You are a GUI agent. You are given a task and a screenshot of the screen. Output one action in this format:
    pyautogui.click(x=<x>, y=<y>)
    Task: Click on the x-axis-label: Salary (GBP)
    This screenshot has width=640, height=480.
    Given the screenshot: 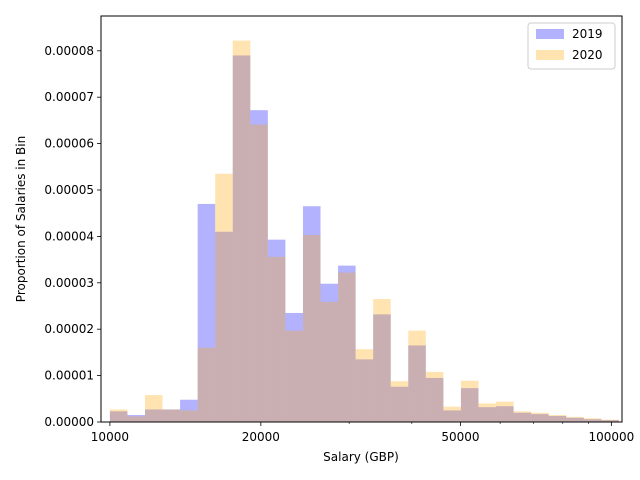 What is the action you would take?
    pyautogui.click(x=361, y=457)
    